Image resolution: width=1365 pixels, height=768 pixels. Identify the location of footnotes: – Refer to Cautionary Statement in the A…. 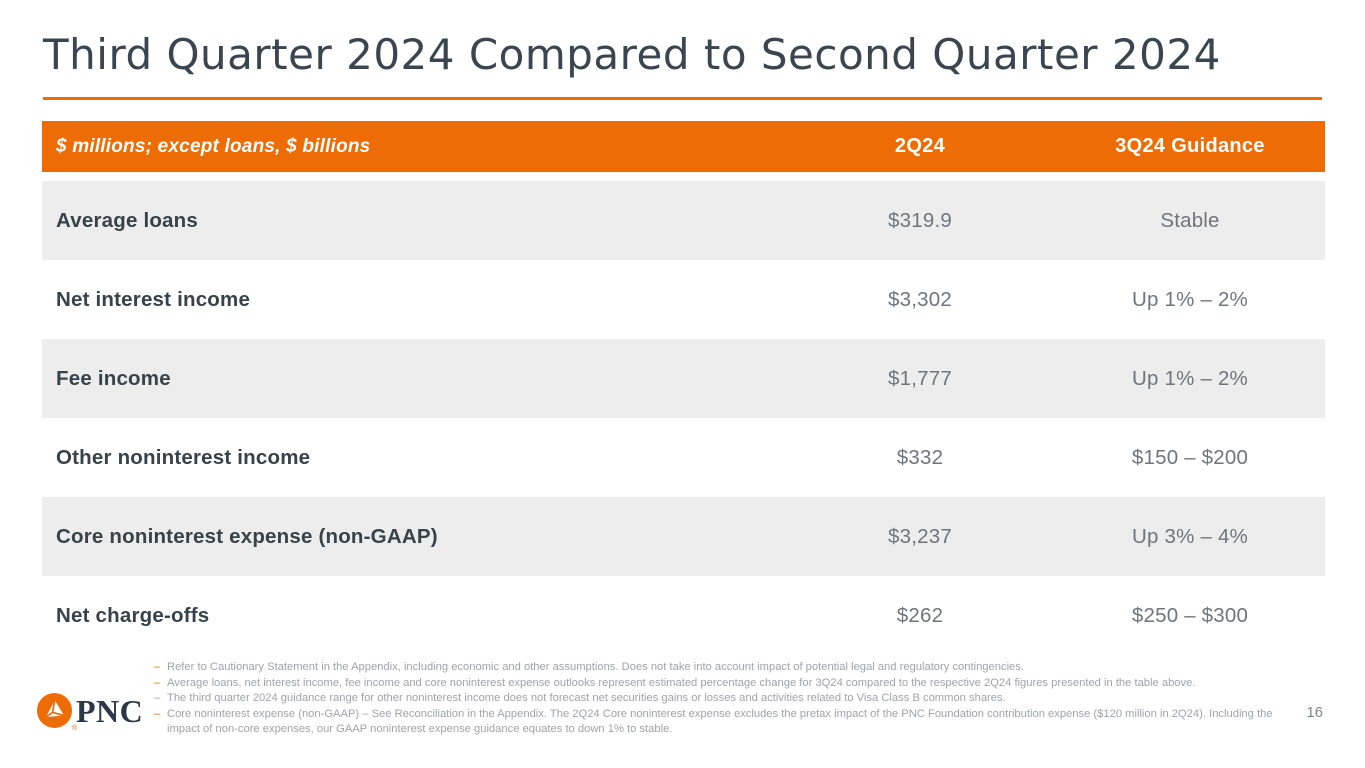
(725, 699).